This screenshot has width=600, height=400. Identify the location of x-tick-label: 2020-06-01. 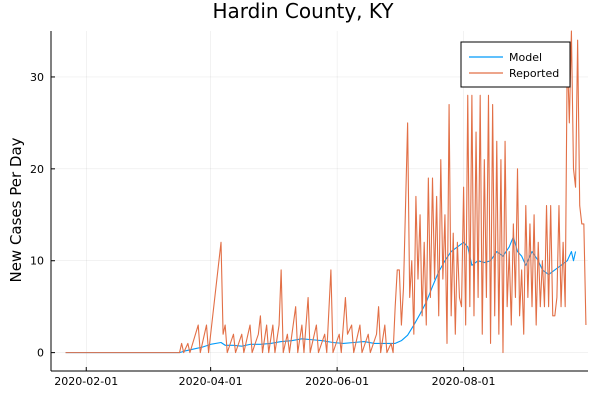
(337, 381).